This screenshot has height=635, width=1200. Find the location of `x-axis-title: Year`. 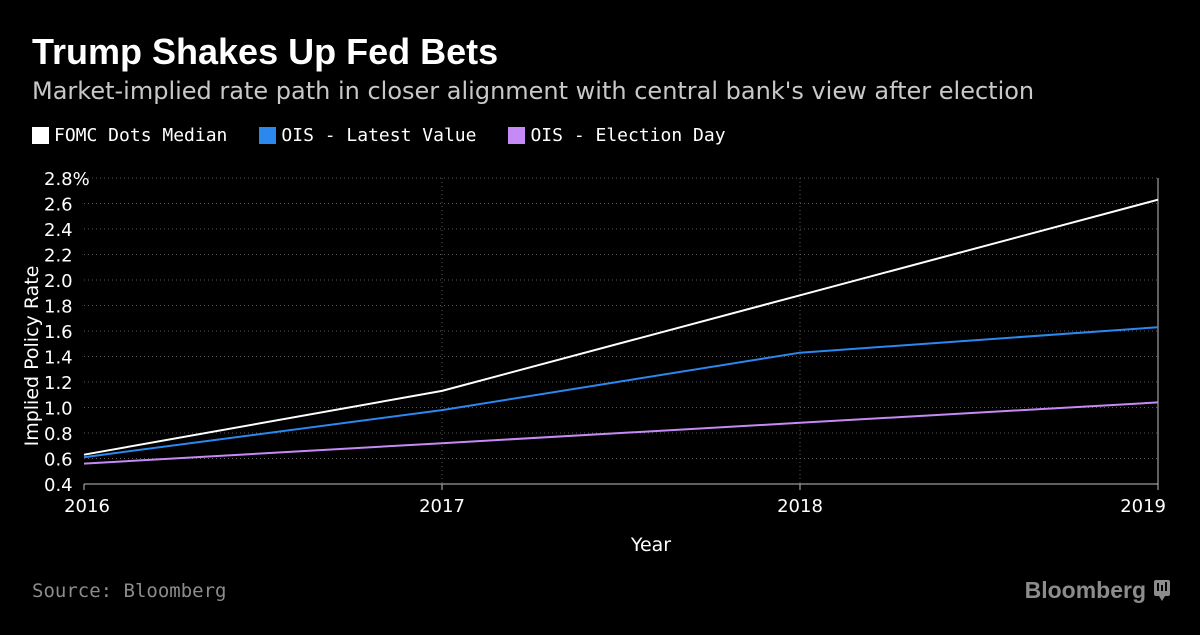

x-axis-title: Year is located at coordinates (650, 545).